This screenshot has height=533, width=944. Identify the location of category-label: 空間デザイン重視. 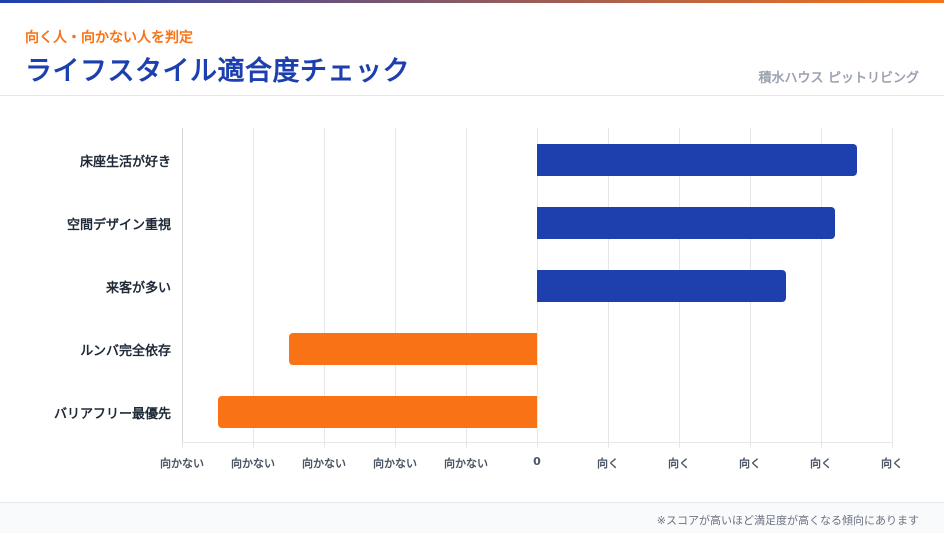
(118, 225).